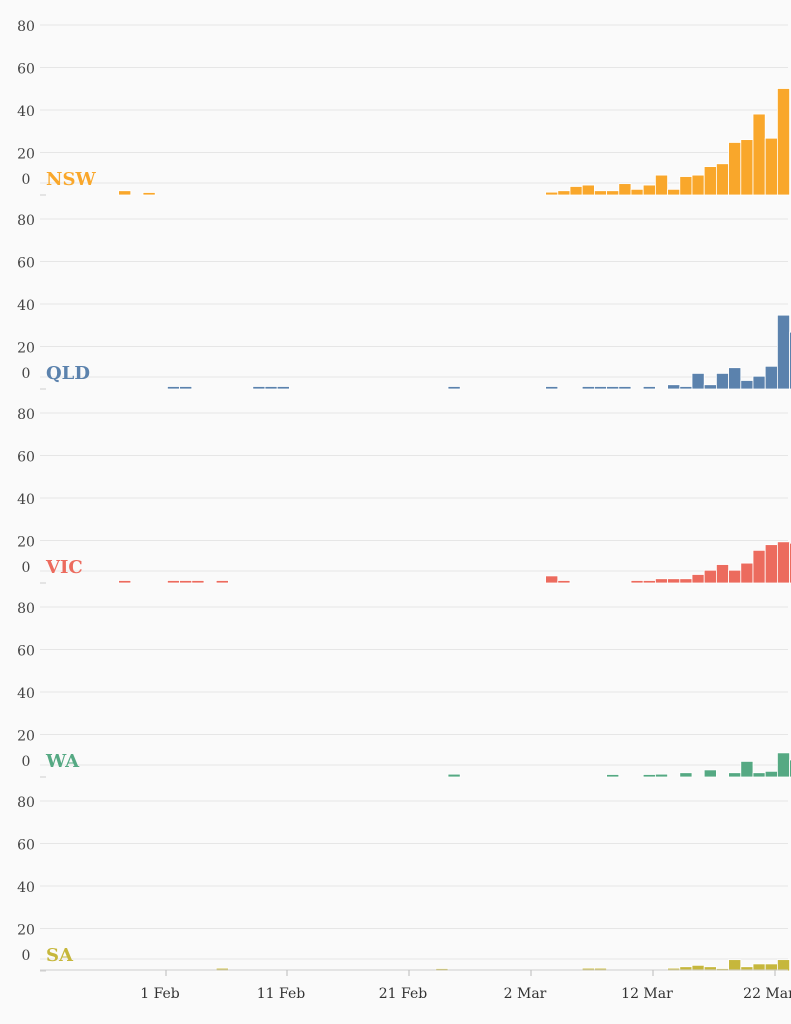 The height and width of the screenshot is (1024, 791). Describe the element at coordinates (403, 994) in the screenshot. I see `x-tick-label-2: 21 Feb` at that location.